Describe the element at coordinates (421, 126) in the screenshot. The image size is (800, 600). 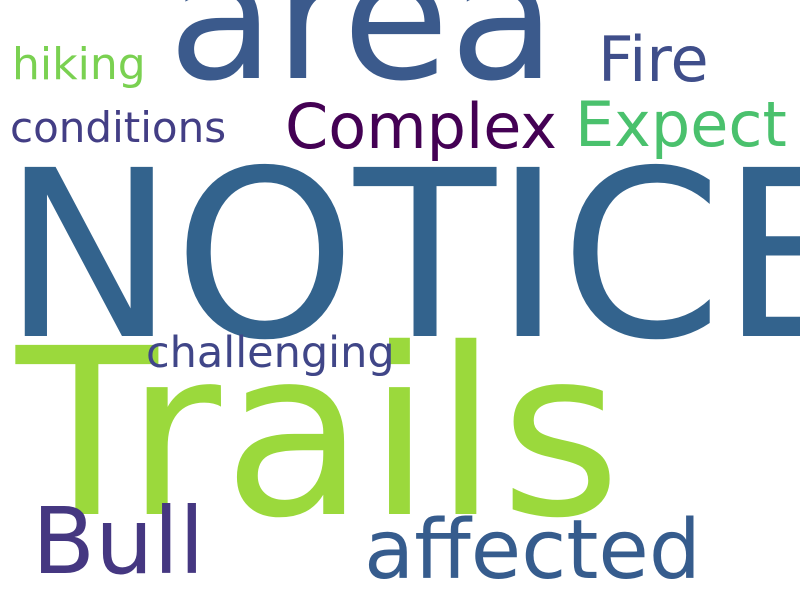
I see `word-complex: Complex` at that location.